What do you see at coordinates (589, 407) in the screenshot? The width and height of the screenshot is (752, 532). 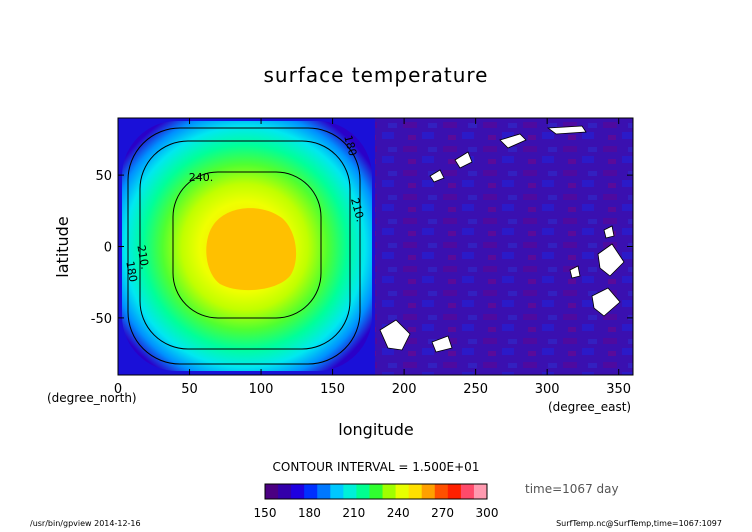 I see `x-unit-label: (degree_east)` at bounding box center [589, 407].